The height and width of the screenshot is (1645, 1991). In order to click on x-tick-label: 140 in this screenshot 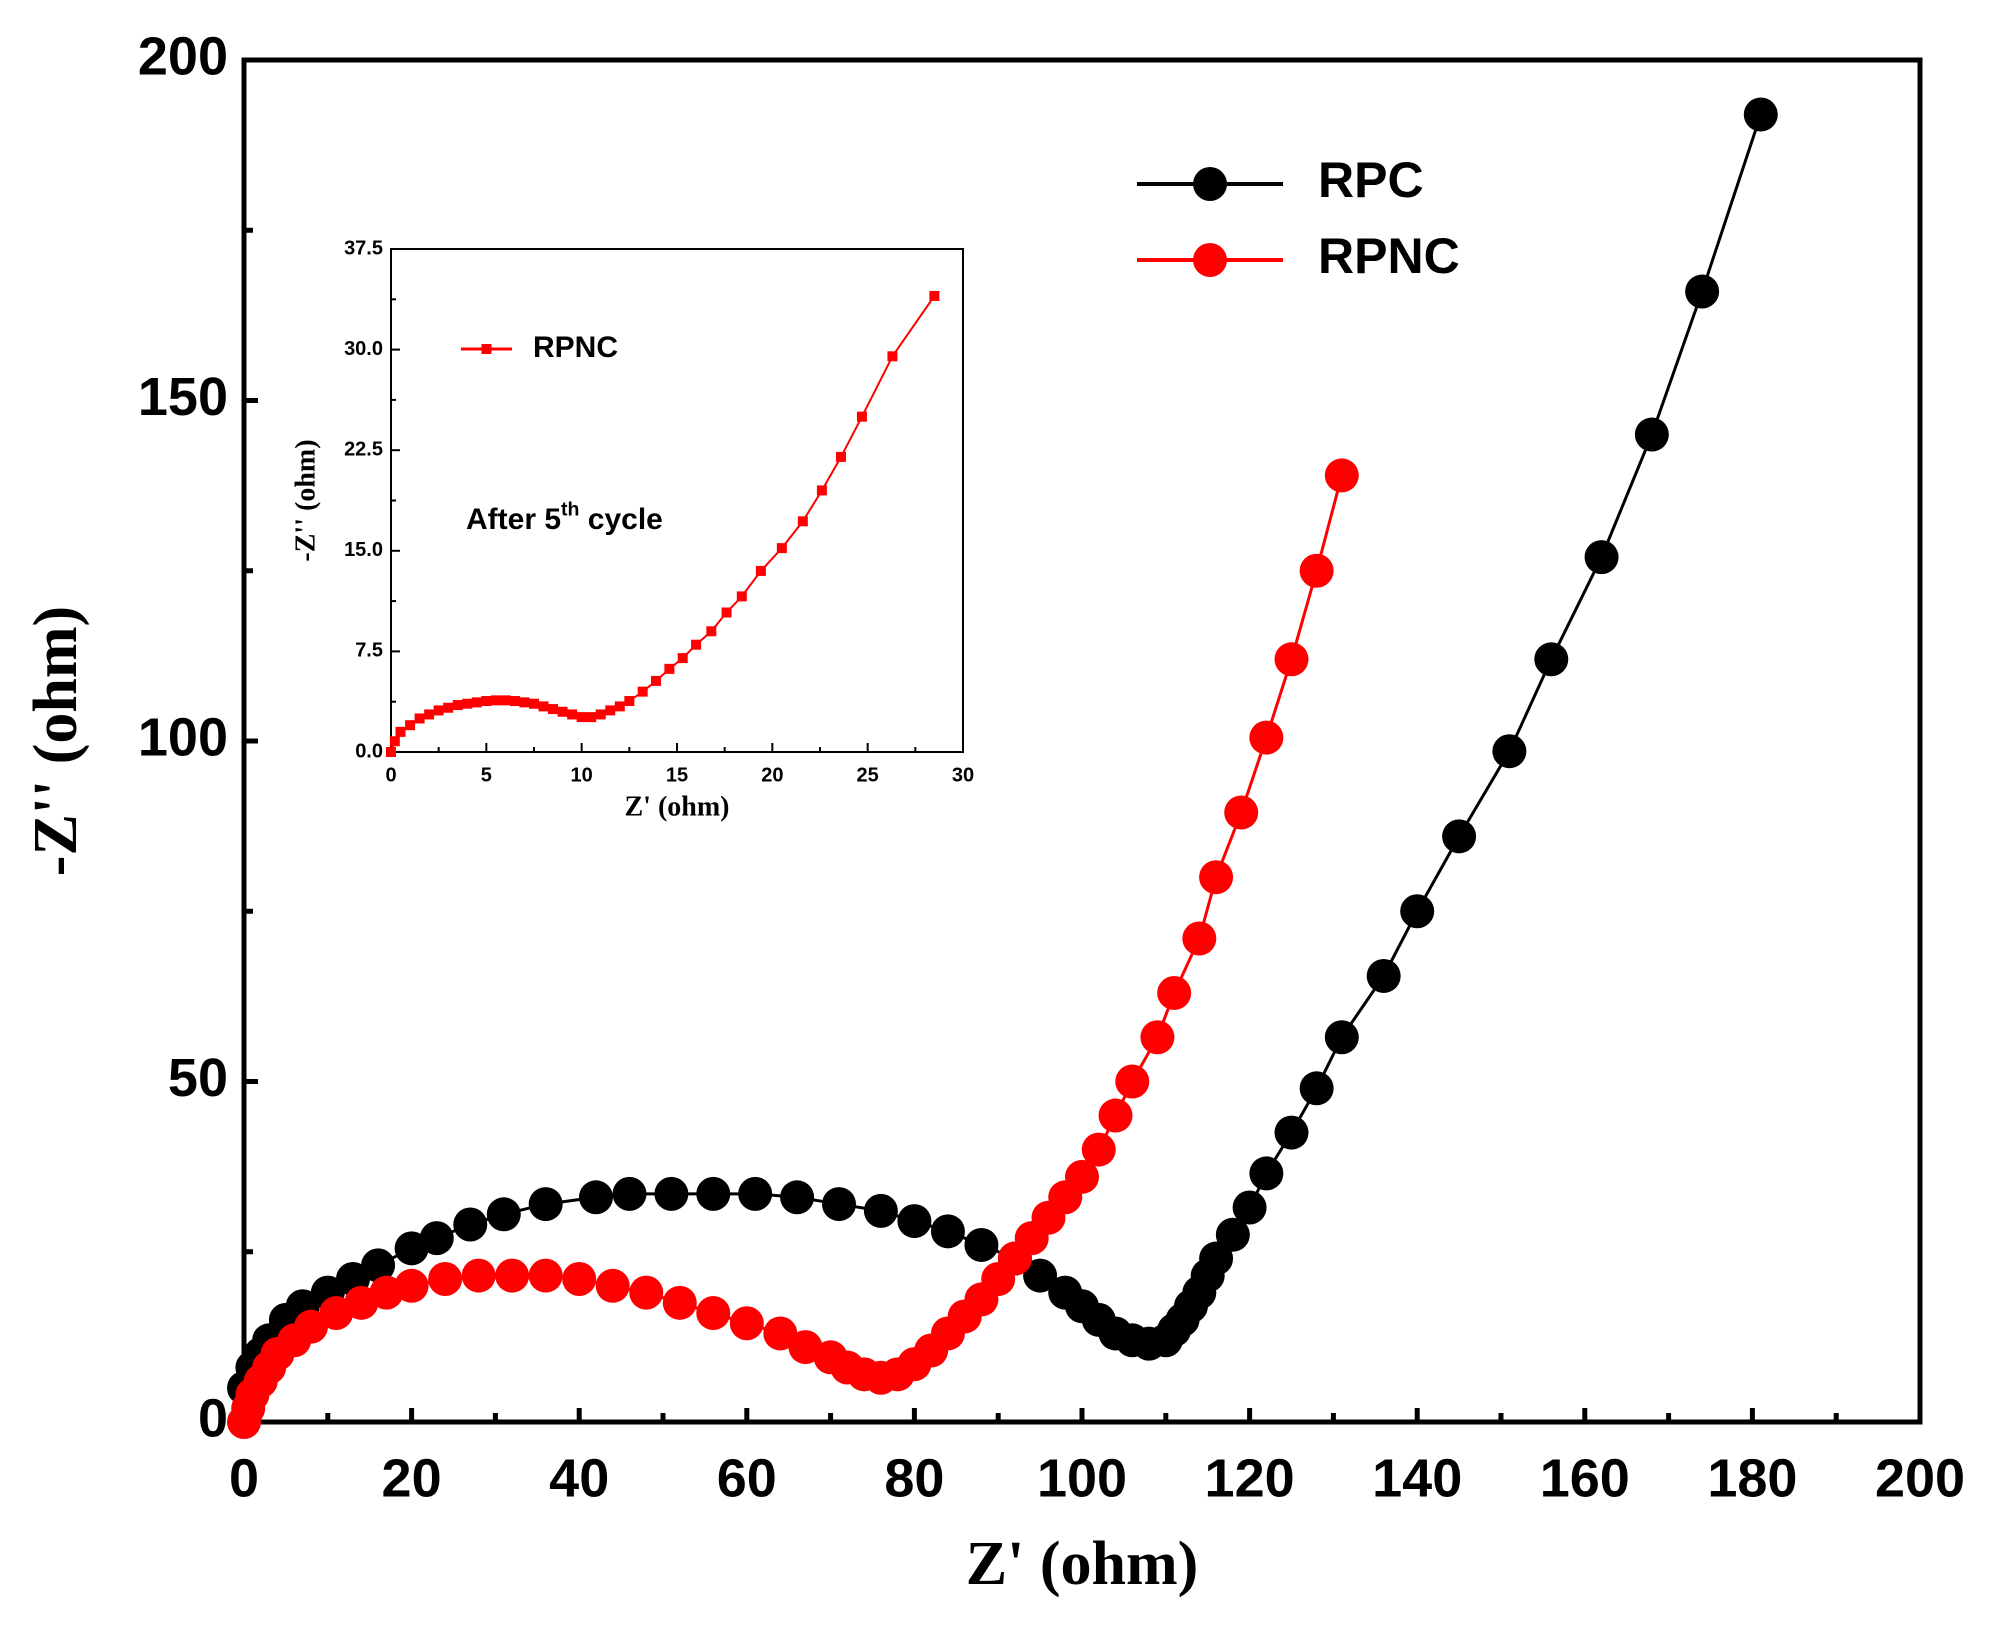, I will do `click(1417, 1478)`.